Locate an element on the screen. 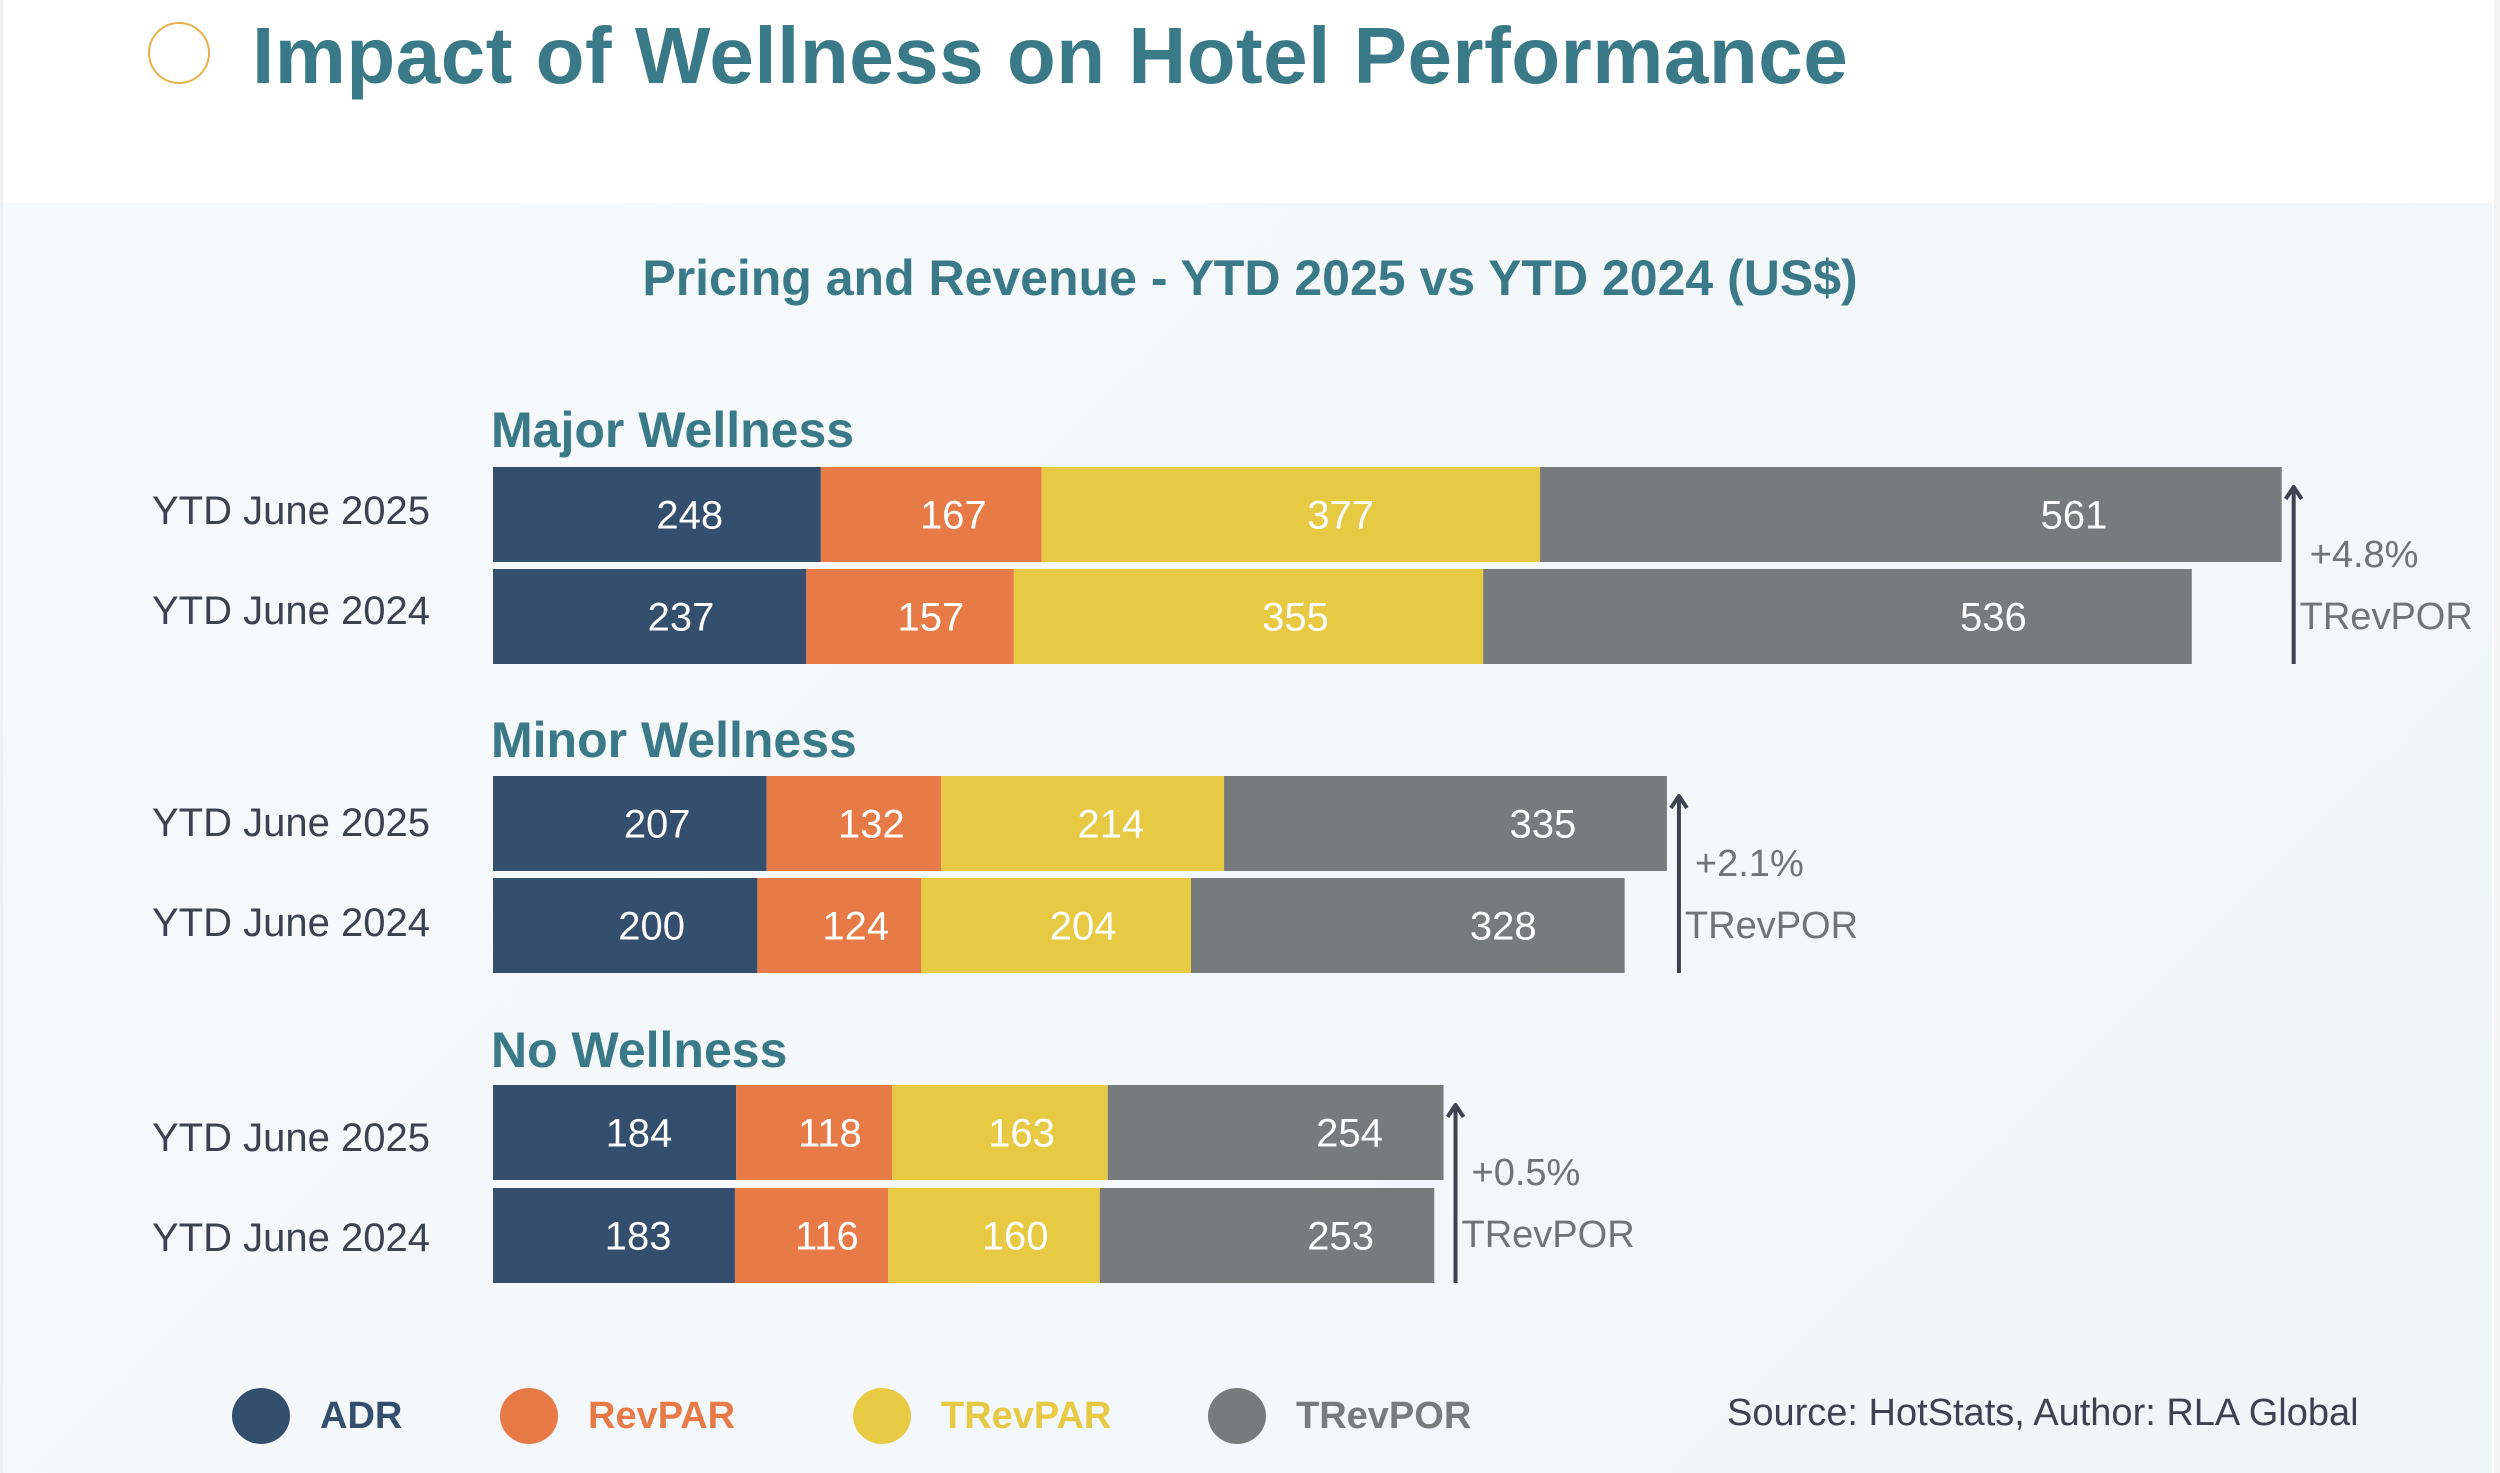 Image resolution: width=2500 pixels, height=1473 pixels. legend-label-adr: ADR is located at coordinates (361, 1415).